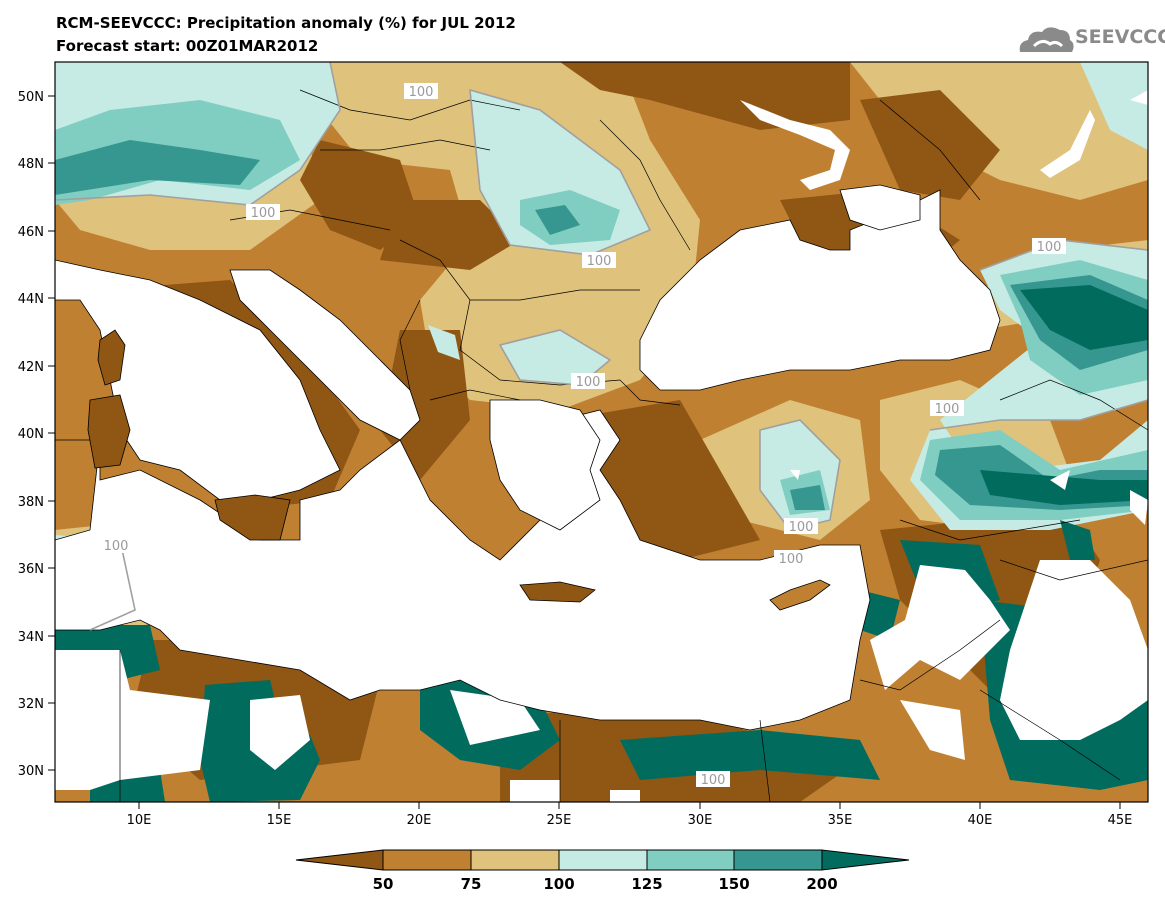 Image resolution: width=1165 pixels, height=907 pixels. Describe the element at coordinates (31, 771) in the screenshot. I see `lat-label: 30N` at that location.